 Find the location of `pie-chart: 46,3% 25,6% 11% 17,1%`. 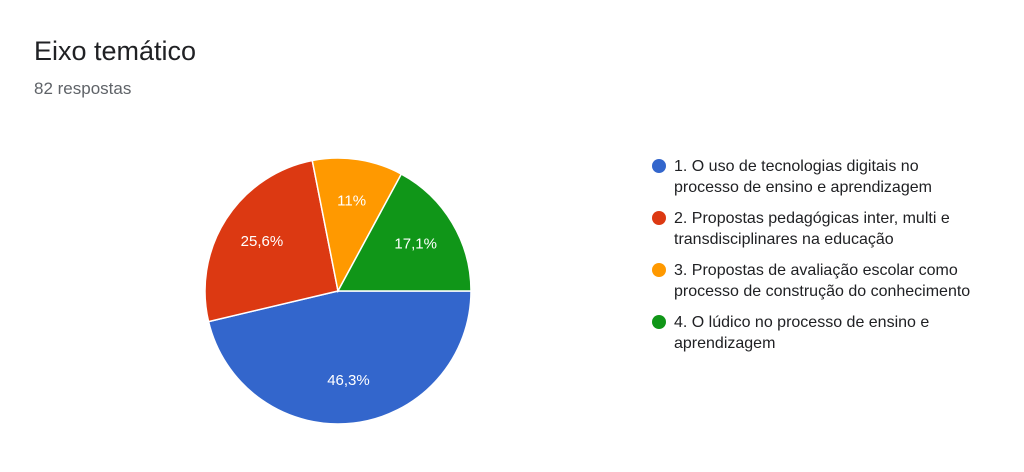

pie-chart: 46,3% 25,6% 11% 17,1% is located at coordinates (338, 291).